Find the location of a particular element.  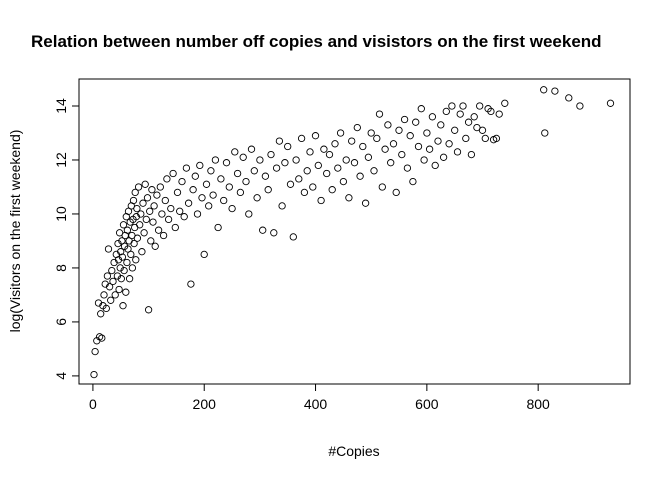

x-tick-label: 0 is located at coordinates (93, 404).